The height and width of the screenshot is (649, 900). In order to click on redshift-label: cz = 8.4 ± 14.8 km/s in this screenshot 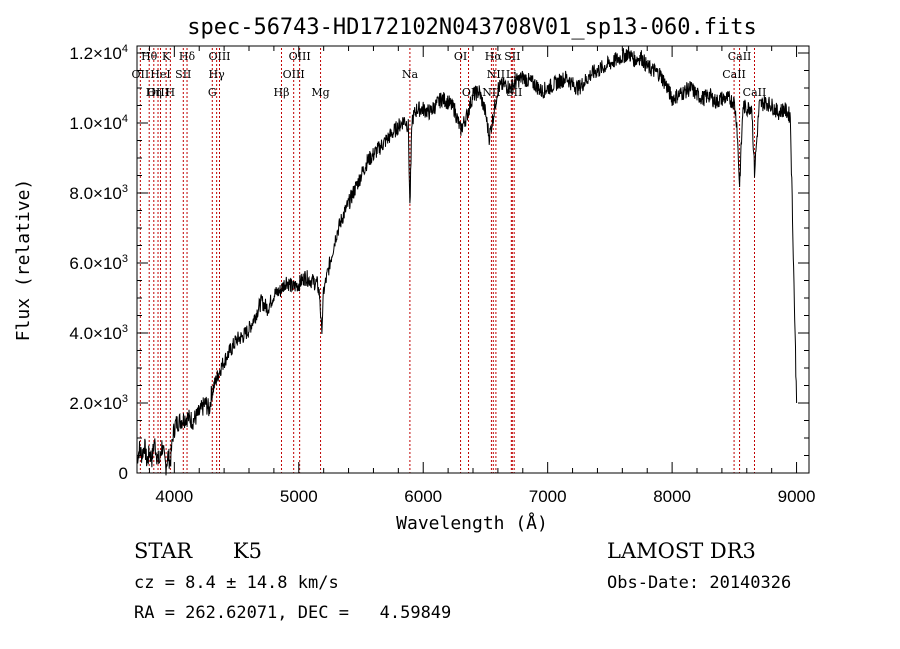, I will do `click(236, 583)`.